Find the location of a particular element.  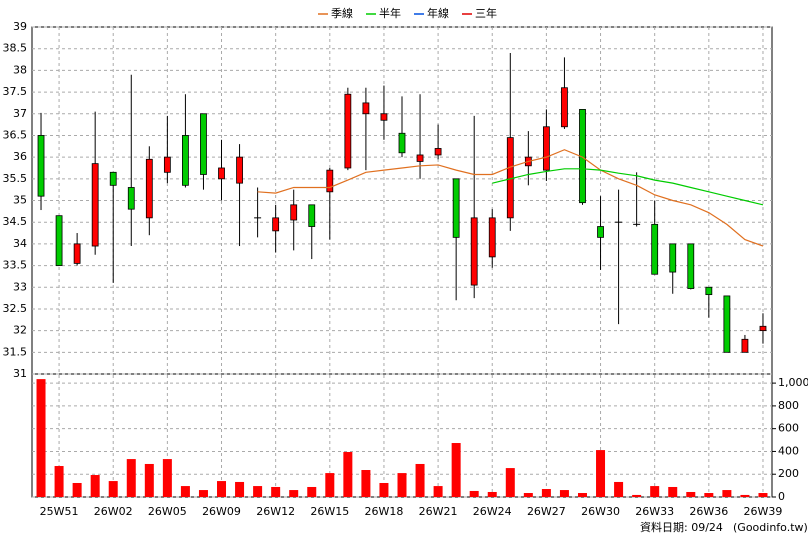

x-tick-label: 26W21 is located at coordinates (438, 511).